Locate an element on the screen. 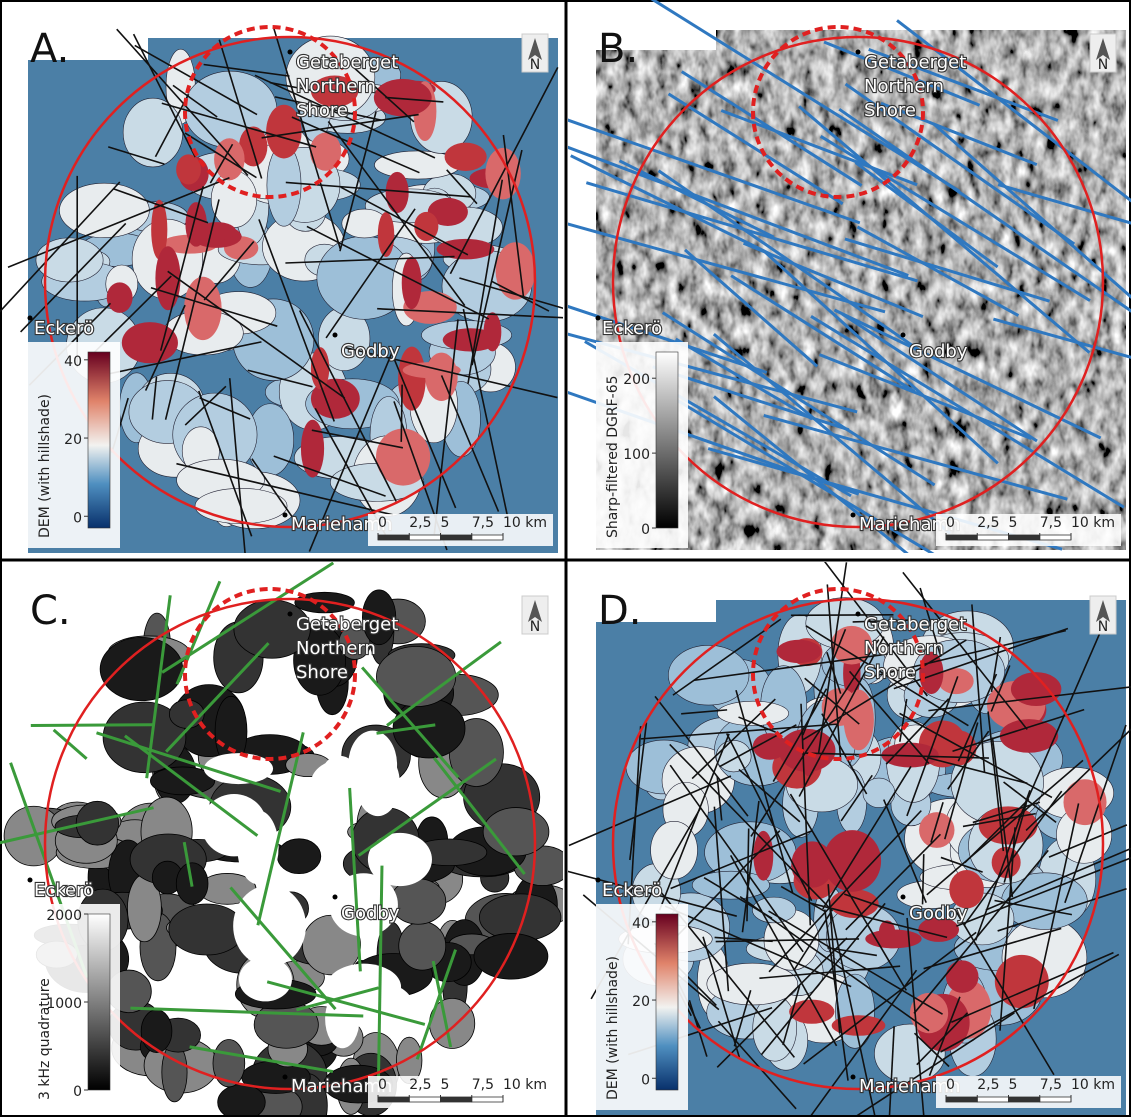 This screenshot has height=1117, width=1131. place-label: Shore is located at coordinates (890, 110).